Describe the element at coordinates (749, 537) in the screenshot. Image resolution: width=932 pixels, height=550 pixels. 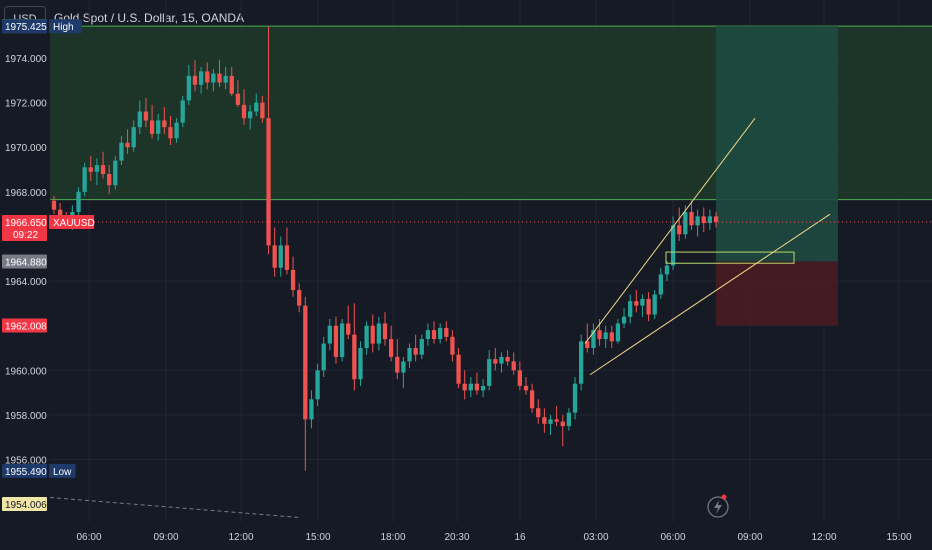
I see `time-axis-label: 09:00` at that location.